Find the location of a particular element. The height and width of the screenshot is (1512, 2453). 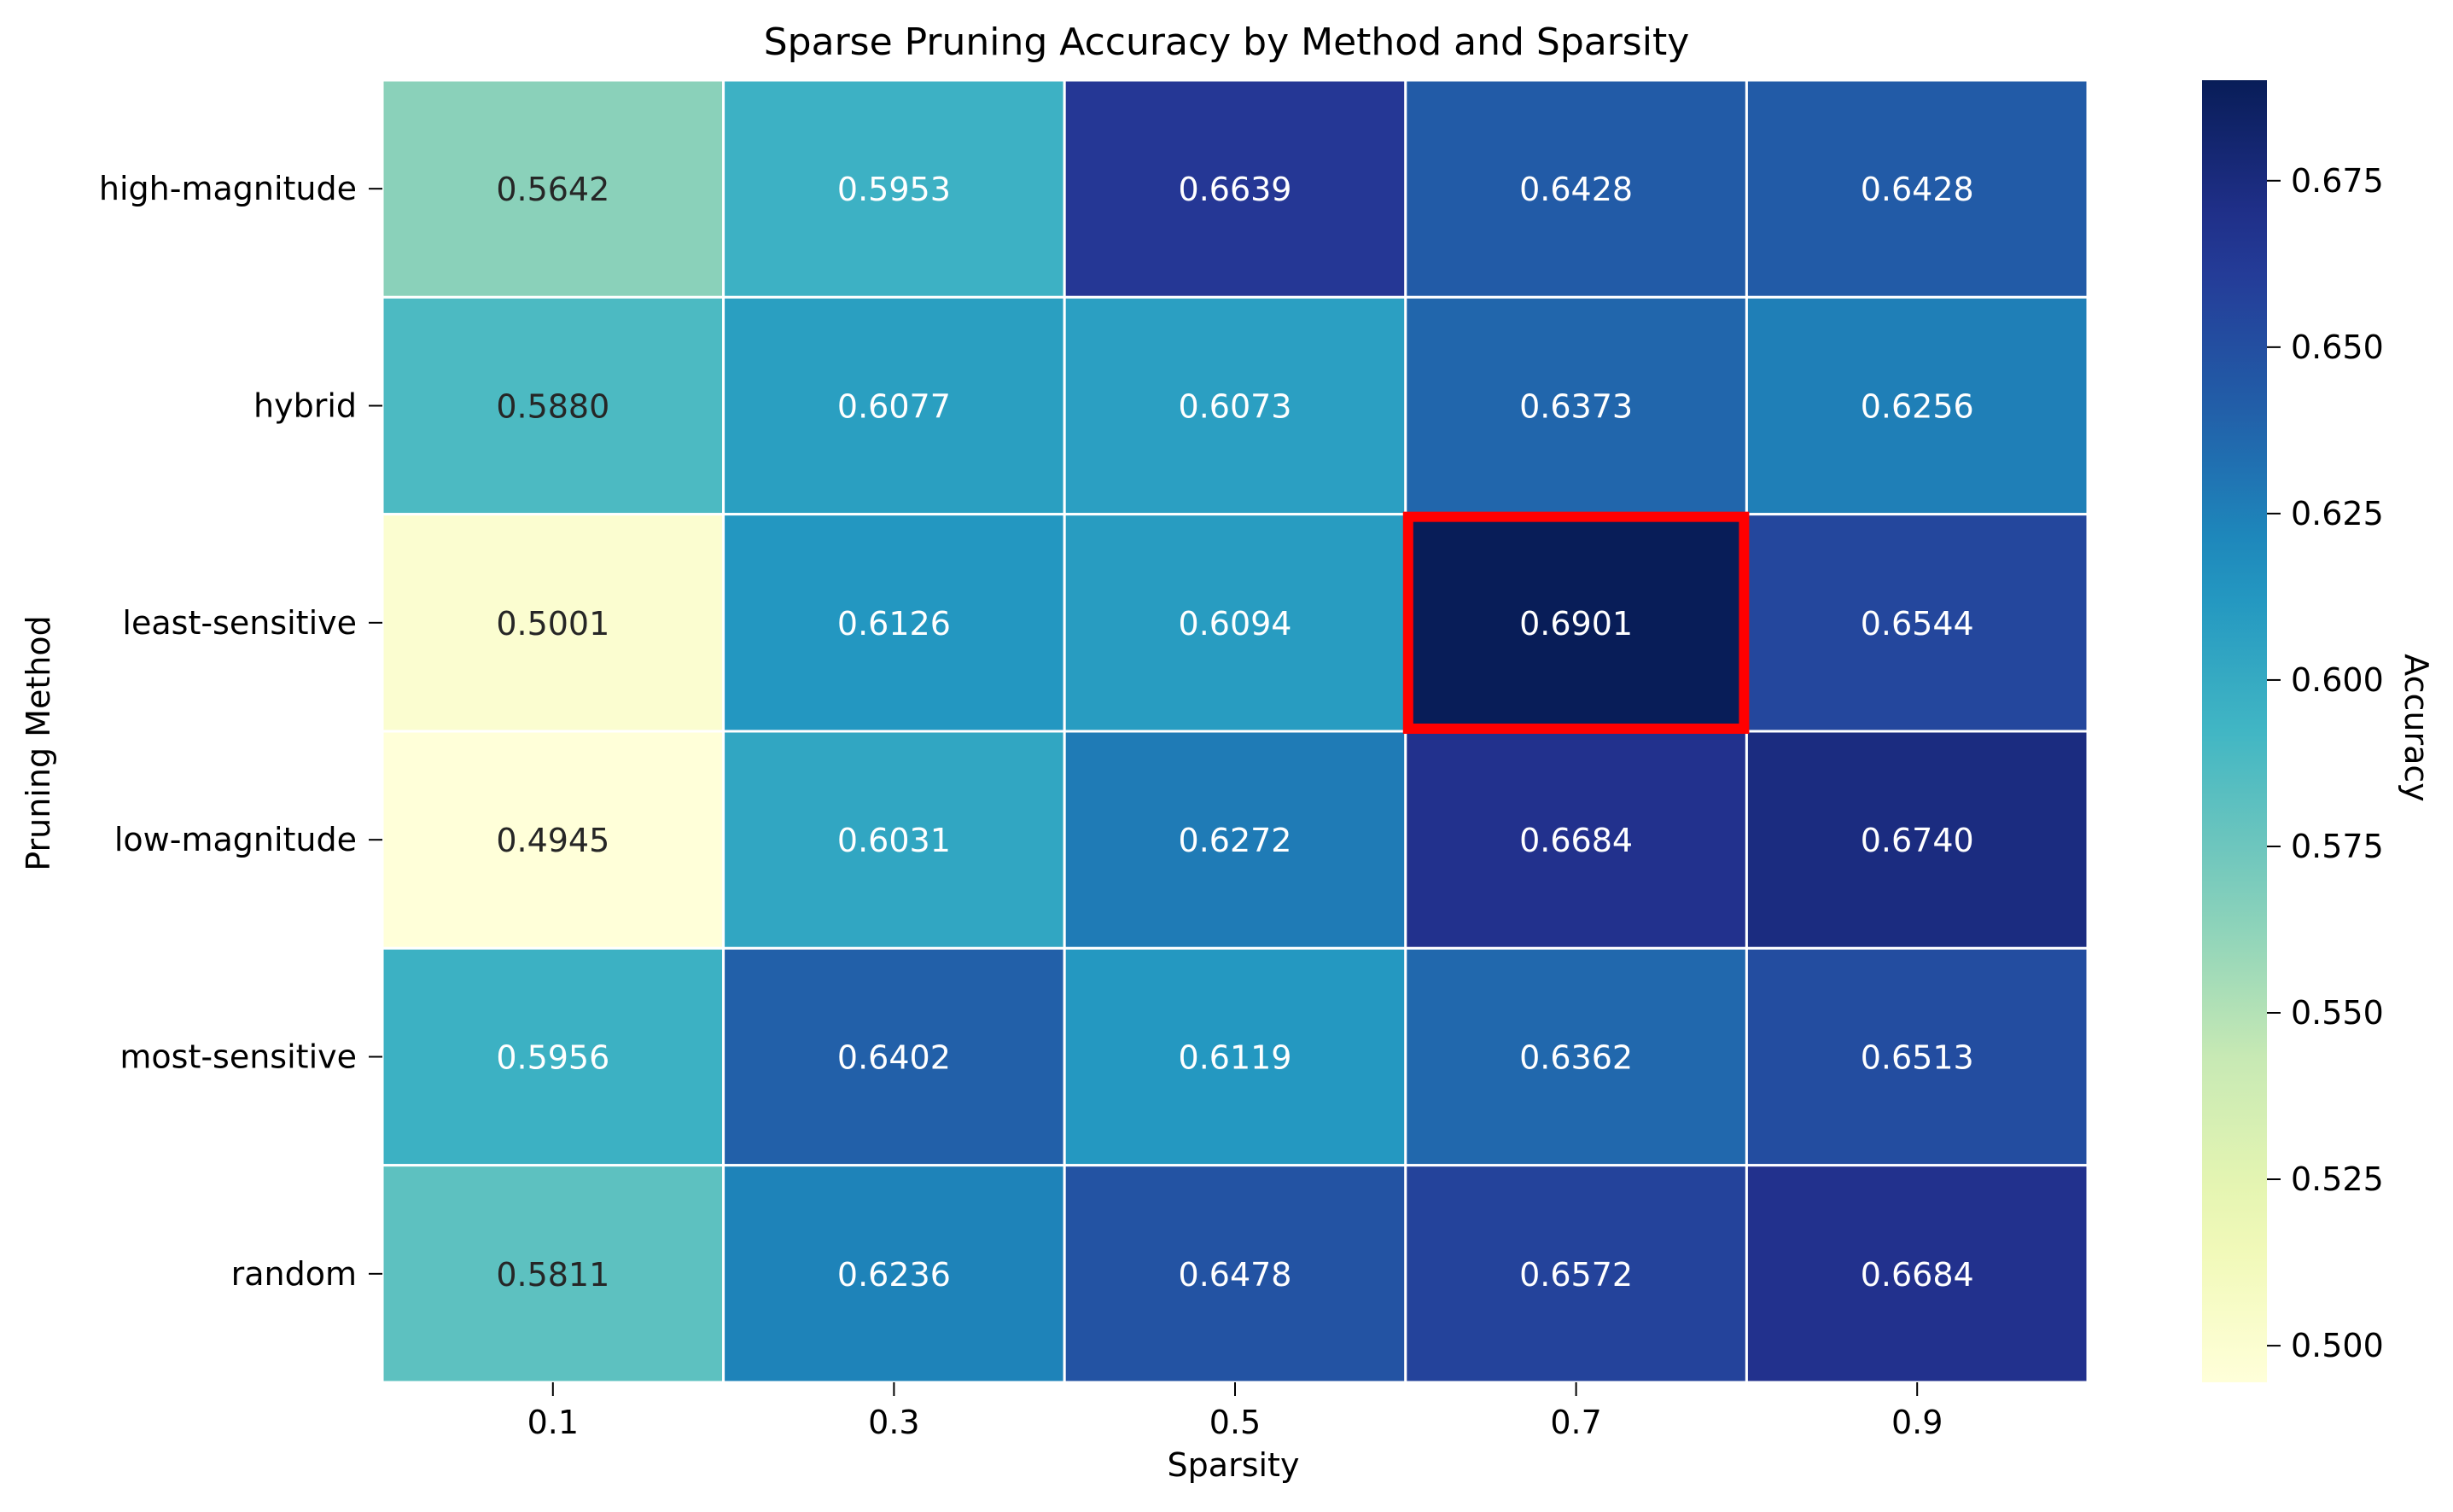

cell-value-label: 0.6119 is located at coordinates (1235, 1058).